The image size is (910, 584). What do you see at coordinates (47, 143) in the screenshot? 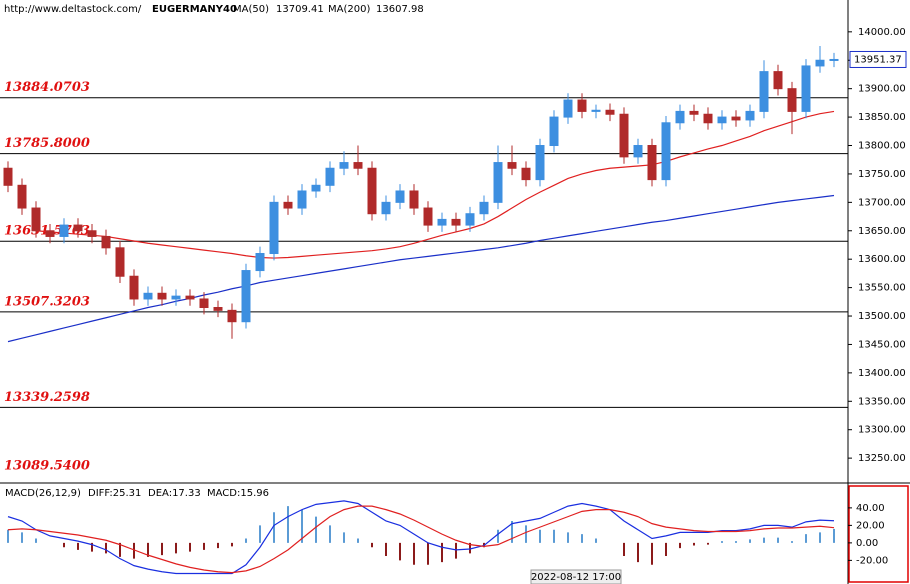
I see `level-label: 13785.8000` at bounding box center [47, 143].